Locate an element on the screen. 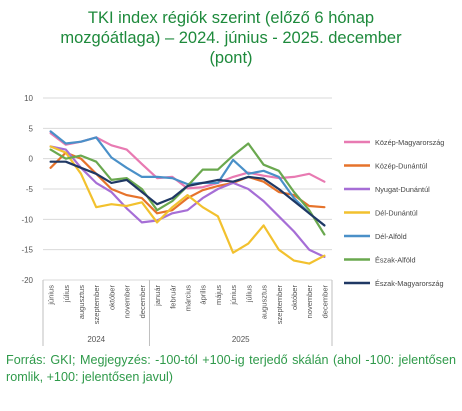 This screenshot has width=462, height=411. y-tick-label: -20 is located at coordinates (27, 280).